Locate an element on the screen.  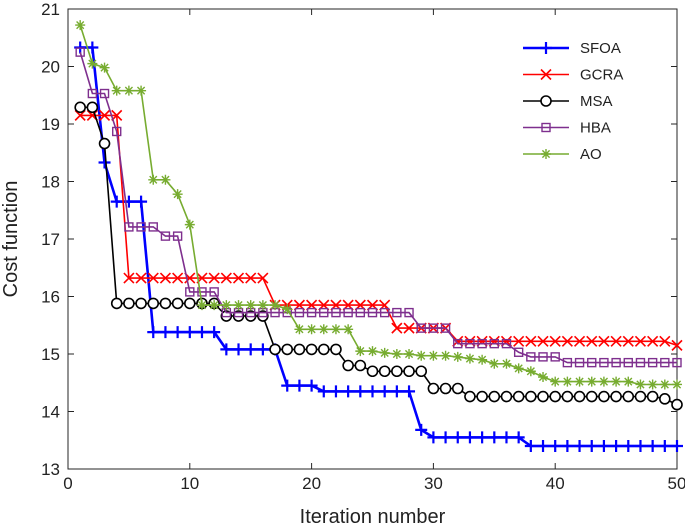
legend: SFOA GCRA MSA HBA AO is located at coordinates (588, 99).